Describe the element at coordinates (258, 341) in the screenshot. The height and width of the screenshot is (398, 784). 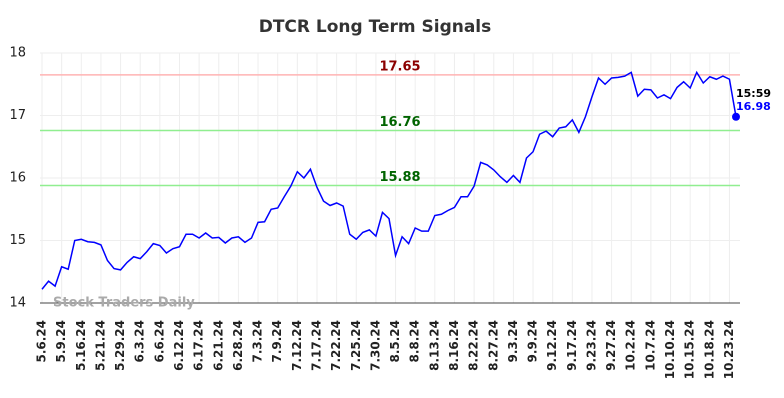
I see `x-tick-label: 7.3.24` at that location.